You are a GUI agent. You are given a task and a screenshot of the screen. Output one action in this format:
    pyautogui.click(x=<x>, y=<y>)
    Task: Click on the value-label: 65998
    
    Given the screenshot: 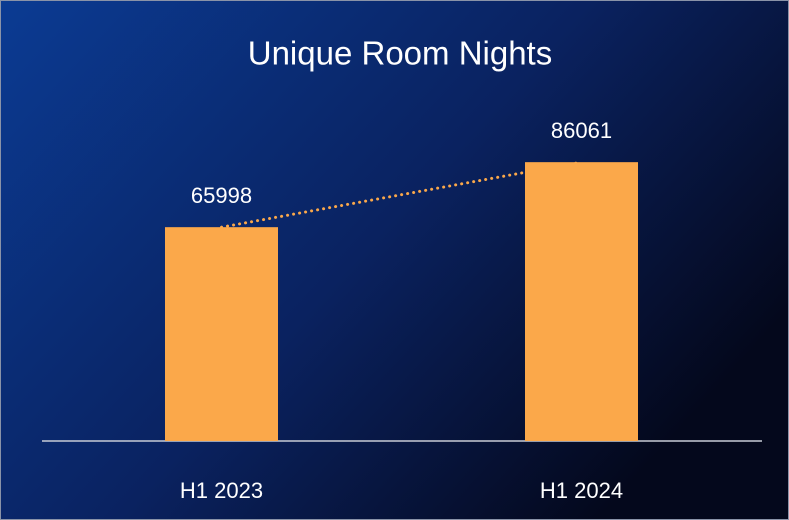 What is the action you would take?
    pyautogui.click(x=221, y=195)
    